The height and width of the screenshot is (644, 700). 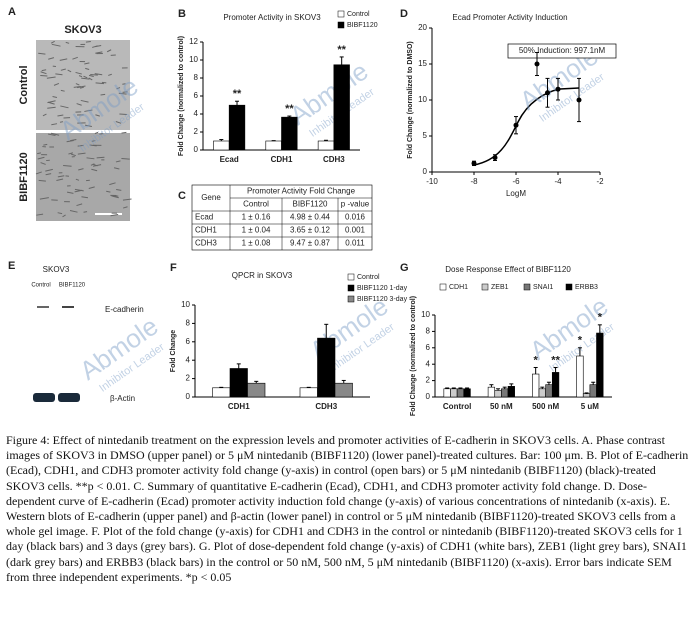 I want to click on table-cell: CDH3, so click(x=206, y=243).